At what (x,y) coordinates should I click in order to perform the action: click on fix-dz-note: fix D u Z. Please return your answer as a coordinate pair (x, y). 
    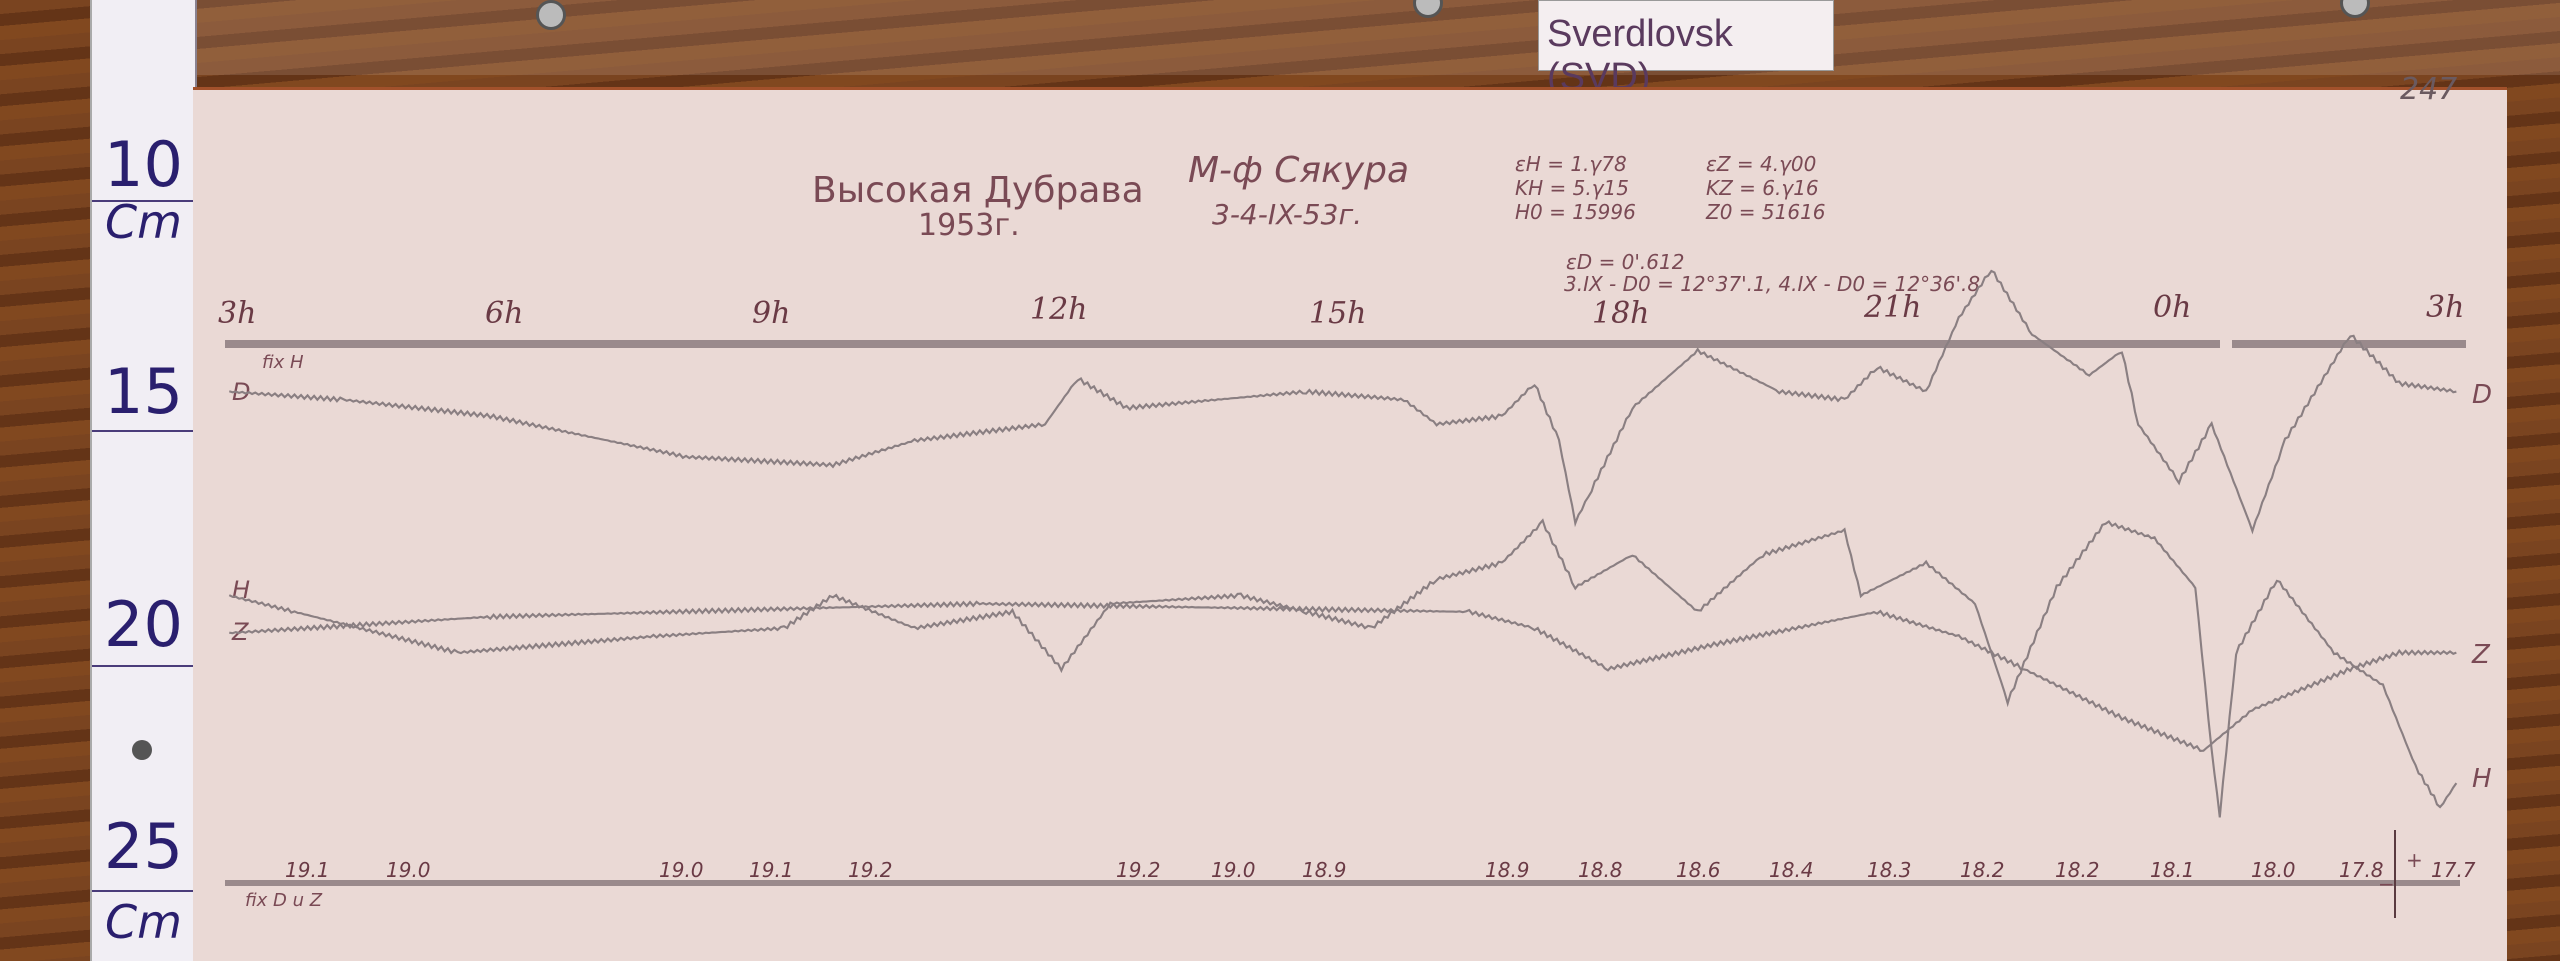
    Looking at the image, I should click on (284, 900).